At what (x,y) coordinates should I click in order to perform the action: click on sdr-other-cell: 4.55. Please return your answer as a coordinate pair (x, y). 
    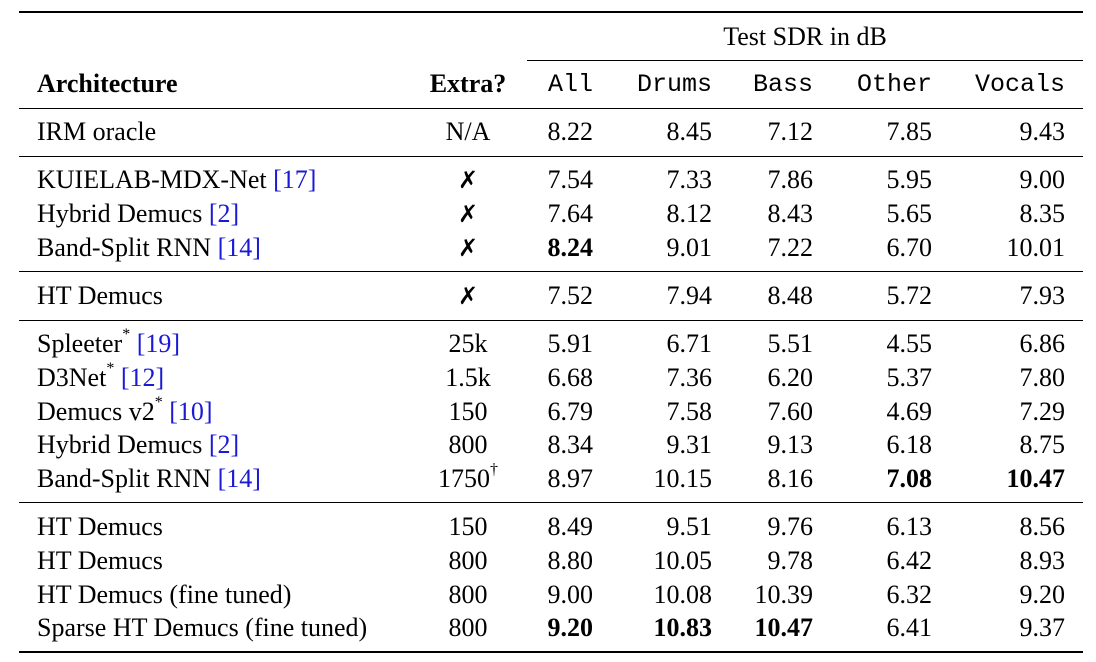
    Looking at the image, I should click on (909, 343).